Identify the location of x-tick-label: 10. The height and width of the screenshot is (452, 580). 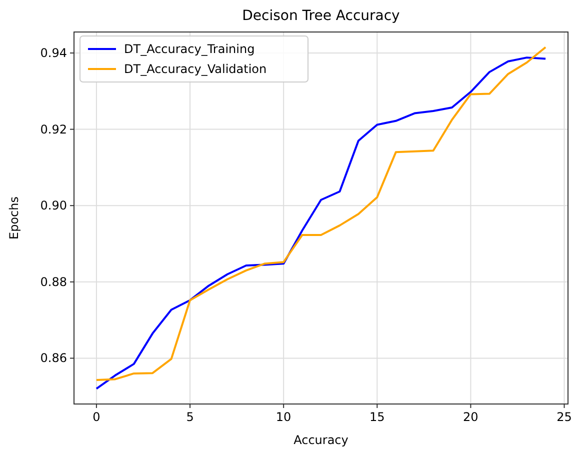
(284, 417).